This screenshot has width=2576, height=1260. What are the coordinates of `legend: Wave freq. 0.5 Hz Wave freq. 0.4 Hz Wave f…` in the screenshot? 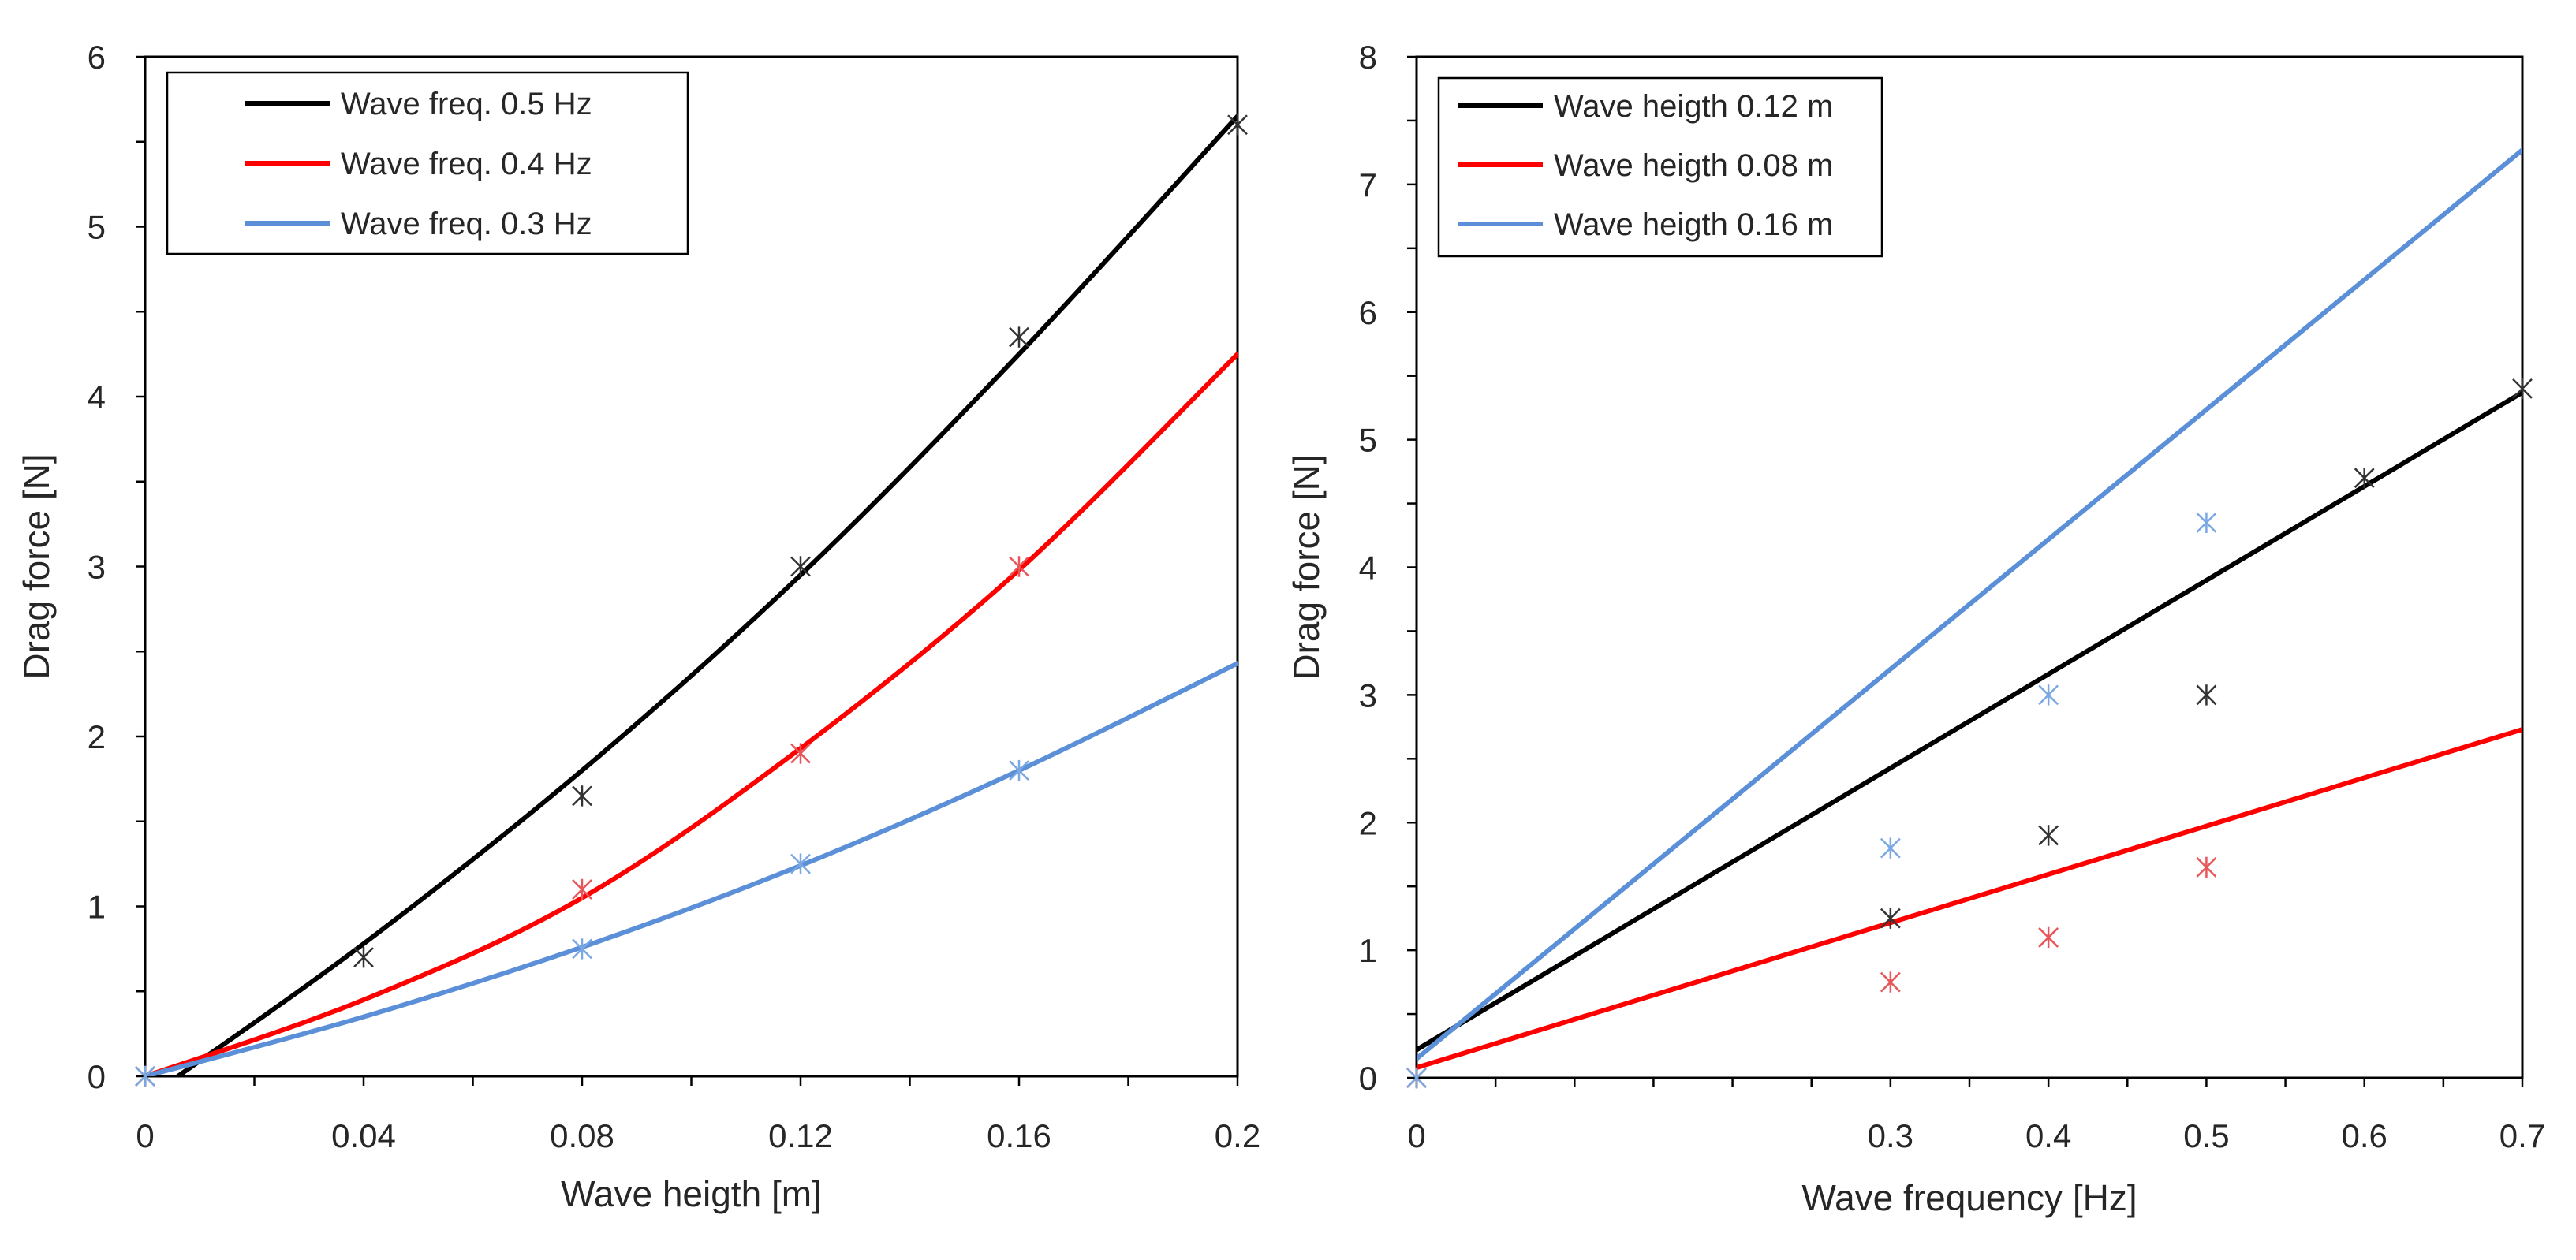 It's located at (427, 163).